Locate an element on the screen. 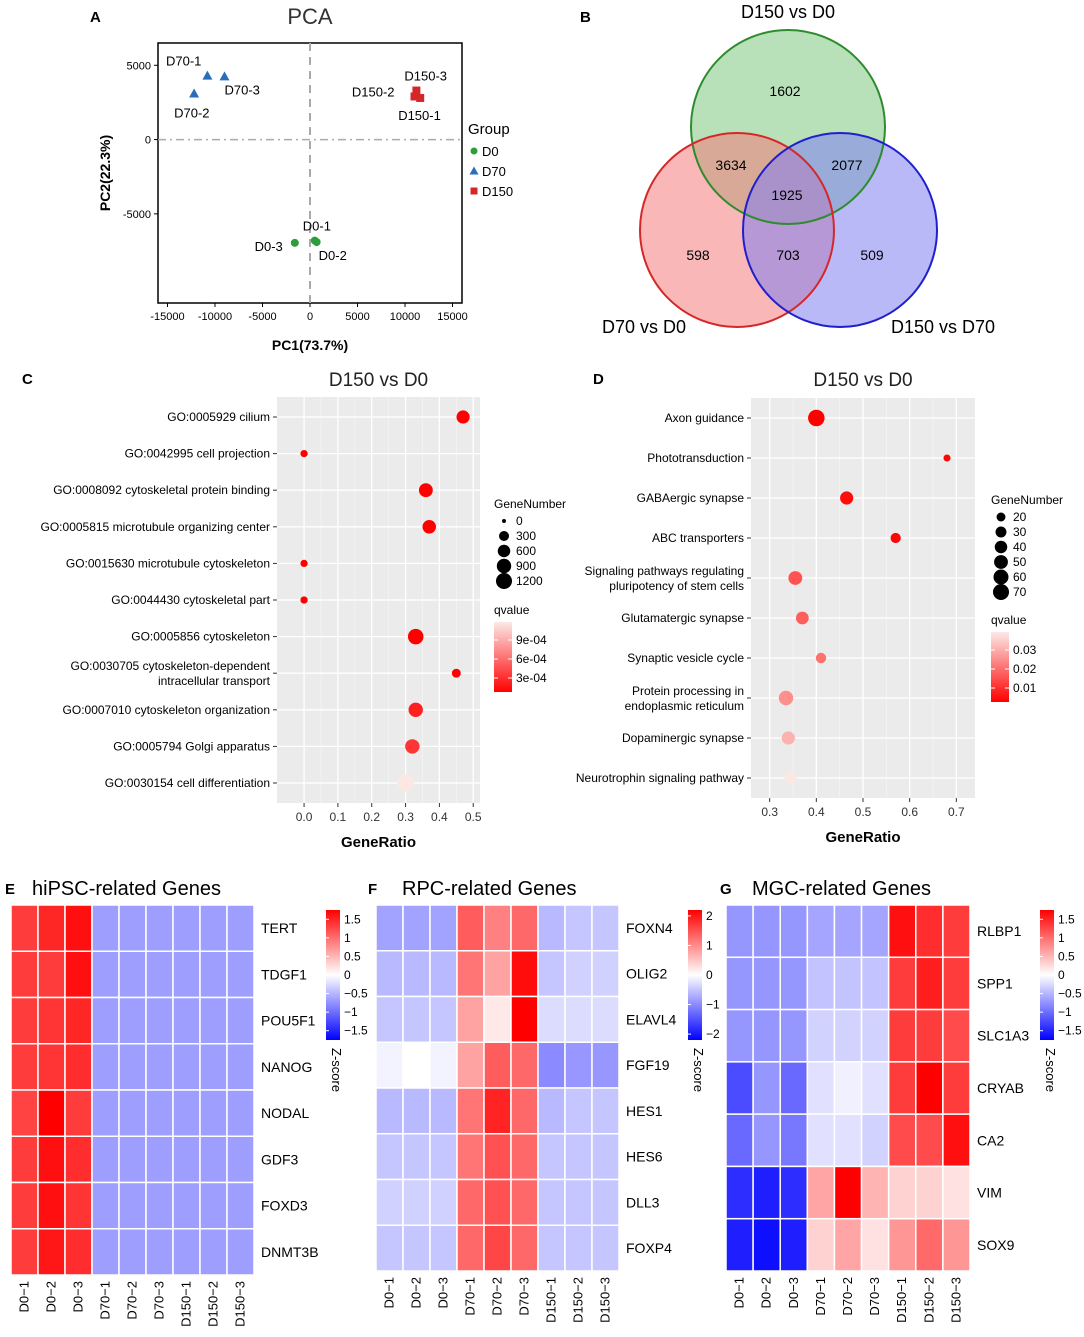 This screenshot has width=1084, height=1337. row-label: ELAVL4 is located at coordinates (651, 1019).